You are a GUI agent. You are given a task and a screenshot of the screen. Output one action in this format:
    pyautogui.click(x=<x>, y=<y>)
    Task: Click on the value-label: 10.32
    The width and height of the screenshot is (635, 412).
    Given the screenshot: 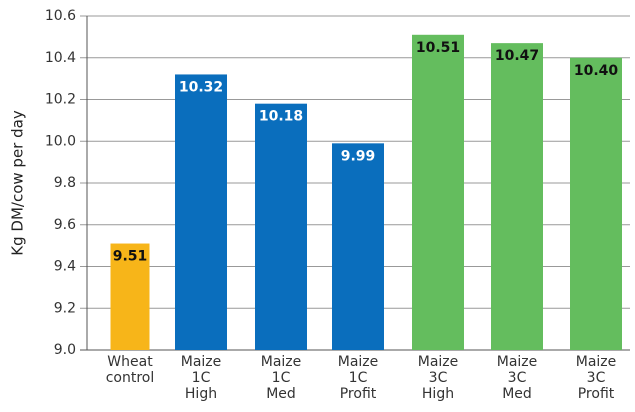 What is the action you would take?
    pyautogui.click(x=201, y=87)
    